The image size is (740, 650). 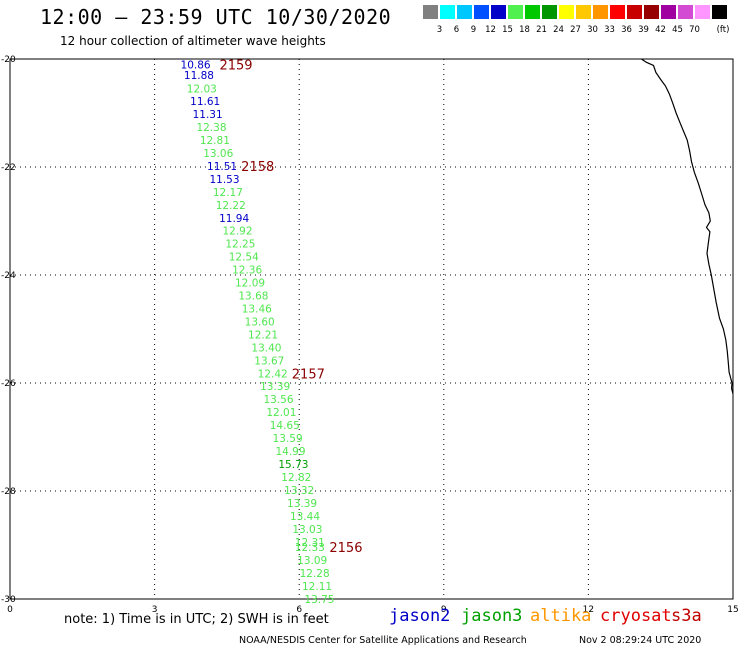 What do you see at coordinates (312, 561) in the screenshot?
I see `swh-value-label: 13.09` at bounding box center [312, 561].